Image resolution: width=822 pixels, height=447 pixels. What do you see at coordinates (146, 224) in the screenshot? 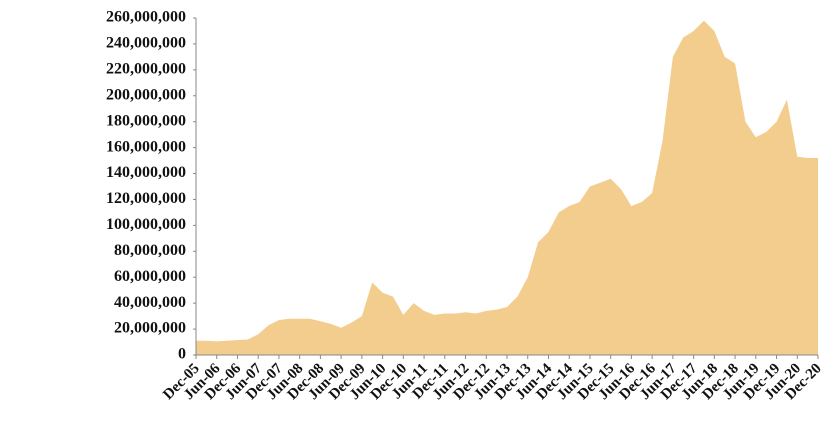
I see `y-tick-label: 100,000,000` at bounding box center [146, 224].